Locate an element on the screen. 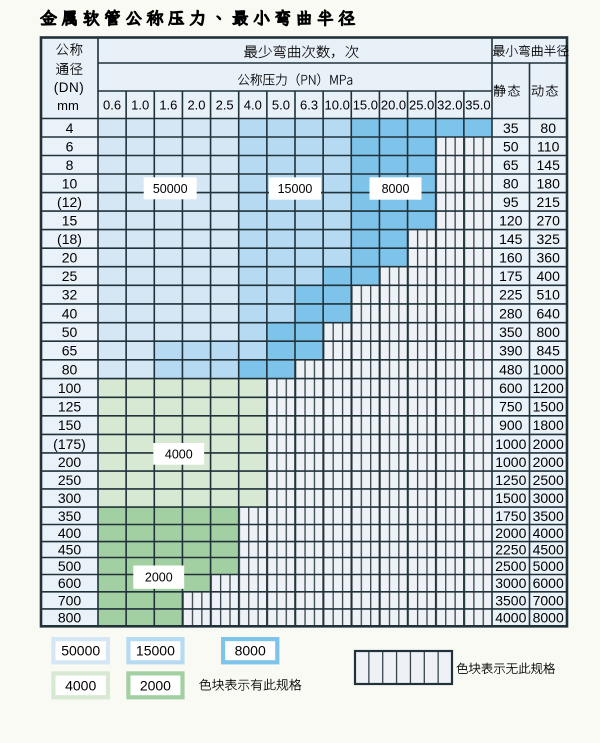  svg-text: 6.3 is located at coordinates (309, 104).